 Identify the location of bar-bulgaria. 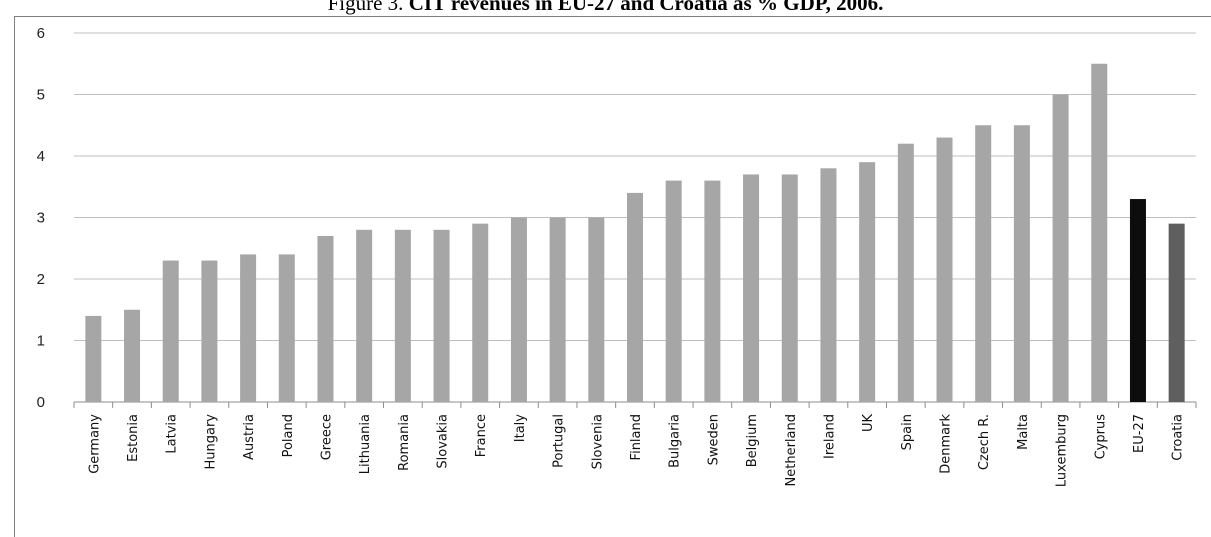
(673, 291).